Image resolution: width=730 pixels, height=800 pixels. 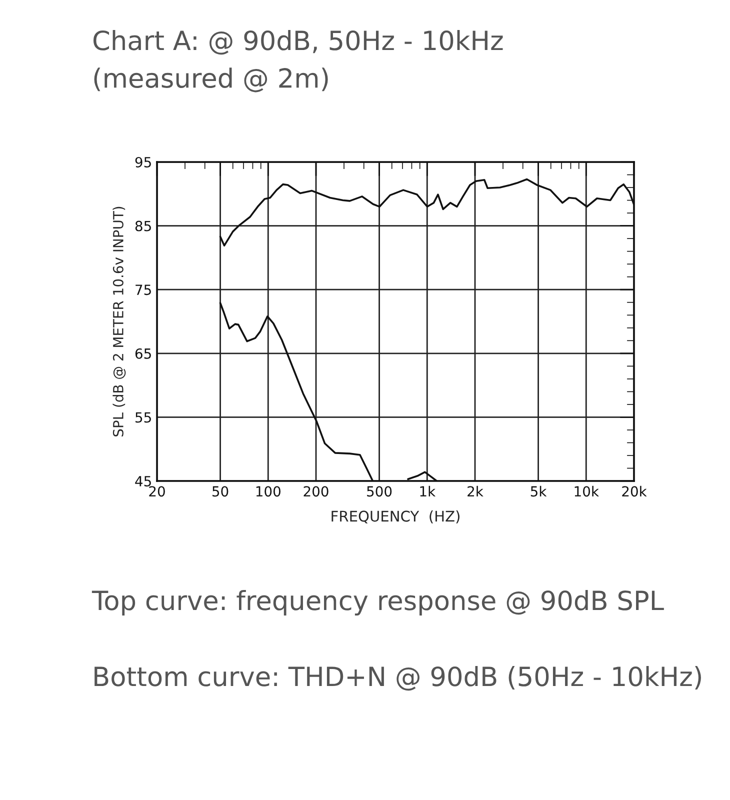 What do you see at coordinates (143, 162) in the screenshot?
I see `y-tick-label: 95` at bounding box center [143, 162].